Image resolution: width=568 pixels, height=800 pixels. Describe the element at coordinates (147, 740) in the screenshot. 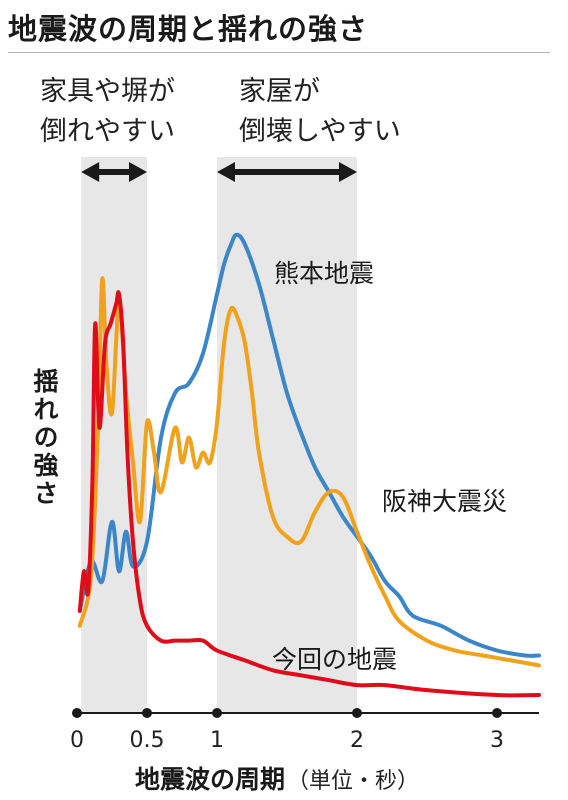

I see `x-tick-label: 0.5` at that location.